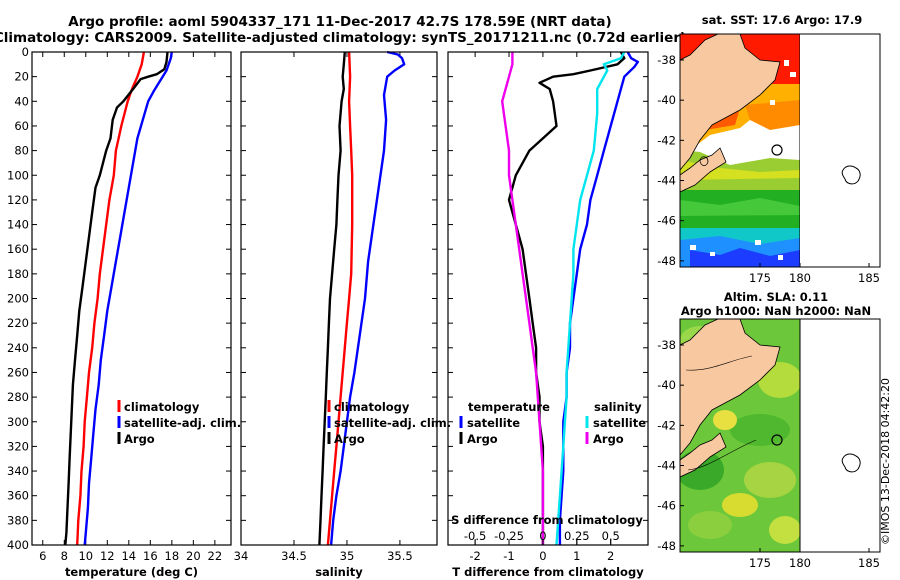 Image resolution: width=900 pixels, height=580 pixels. What do you see at coordinates (523, 298) in the screenshot?
I see `series-line-argo-salinity-` at bounding box center [523, 298].